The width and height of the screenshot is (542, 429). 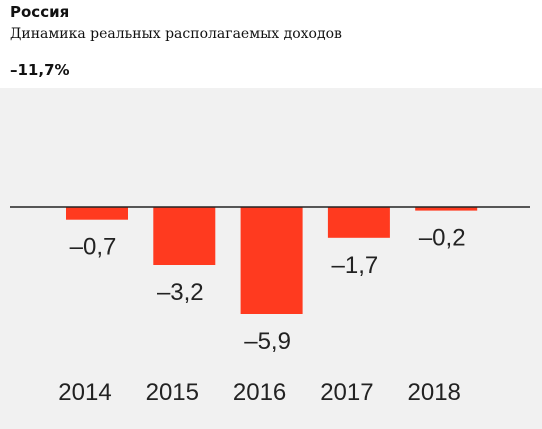 What do you see at coordinates (446, 209) in the screenshot?
I see `bar-2018` at bounding box center [446, 209].